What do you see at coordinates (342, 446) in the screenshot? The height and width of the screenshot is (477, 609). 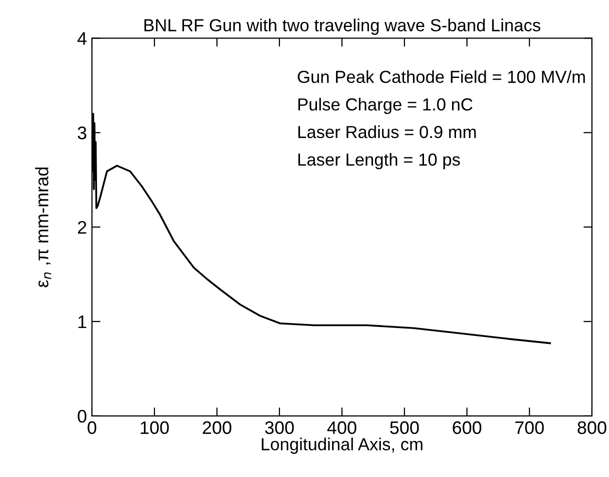 I see `x-axis-title: Longitudinal Axis, cm` at bounding box center [342, 446].